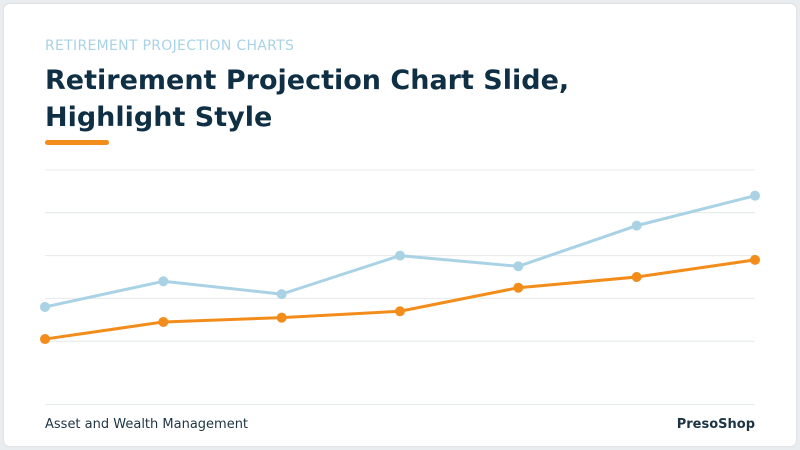  I want to click on footer-company: Asset and Wealth Management, so click(147, 424).